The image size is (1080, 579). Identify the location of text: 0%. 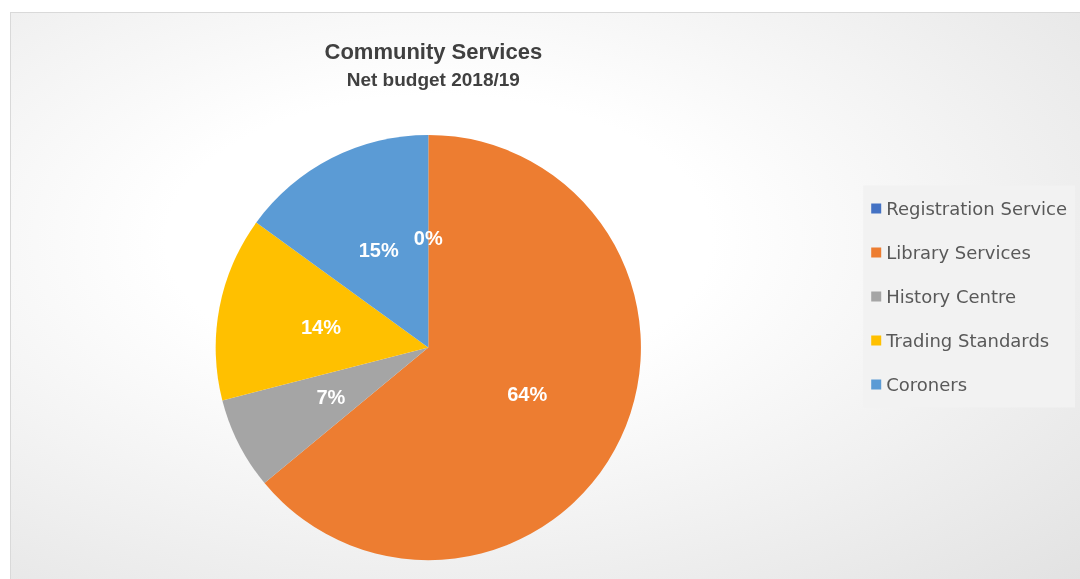
(428, 238).